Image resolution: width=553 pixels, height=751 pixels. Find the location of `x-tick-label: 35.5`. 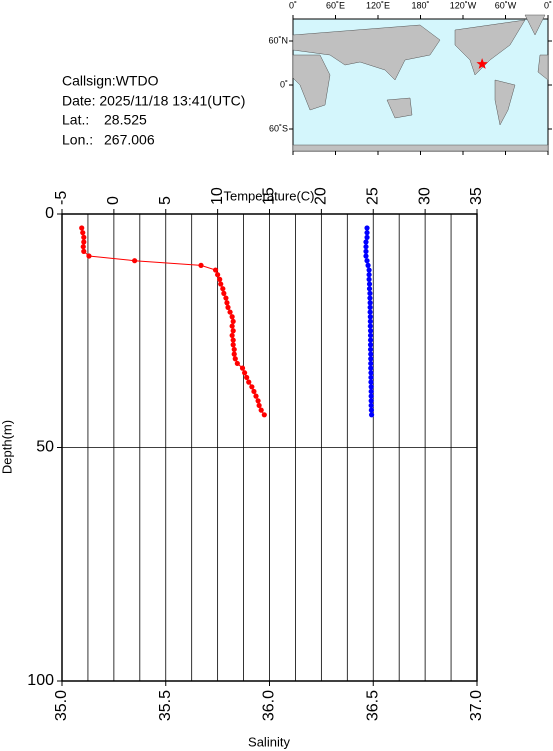

x-tick-label: 35.5 is located at coordinates (165, 705).